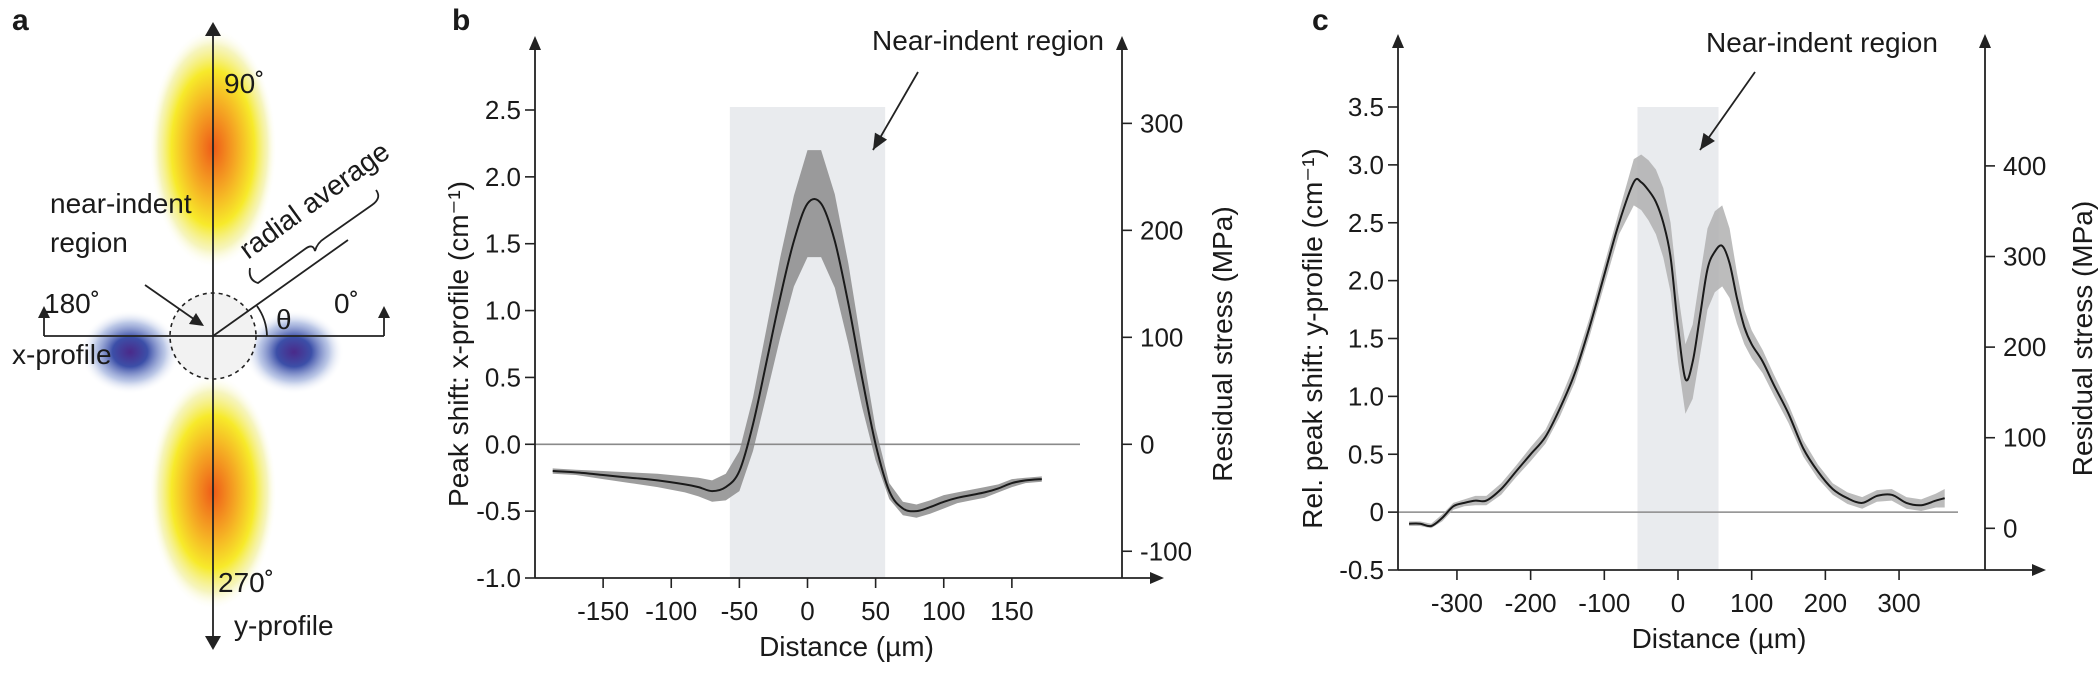 This screenshot has width=2100, height=700. What do you see at coordinates (62, 354) in the screenshot?
I see `label-x-profile: x-profile` at bounding box center [62, 354].